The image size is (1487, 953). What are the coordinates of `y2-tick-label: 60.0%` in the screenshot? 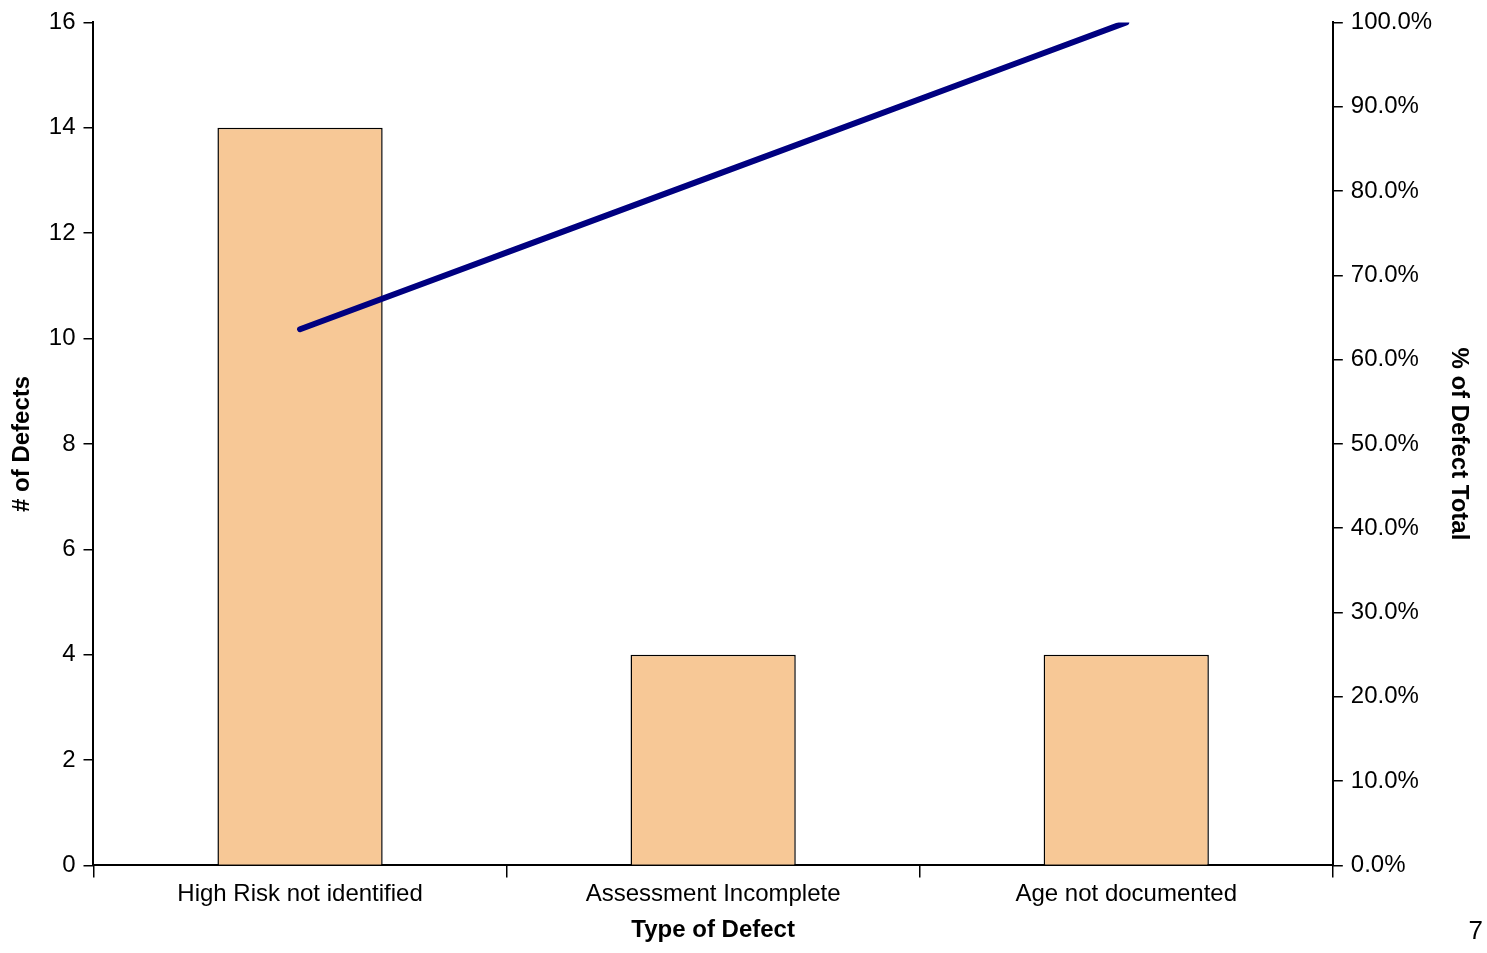 It's located at (1384, 358).